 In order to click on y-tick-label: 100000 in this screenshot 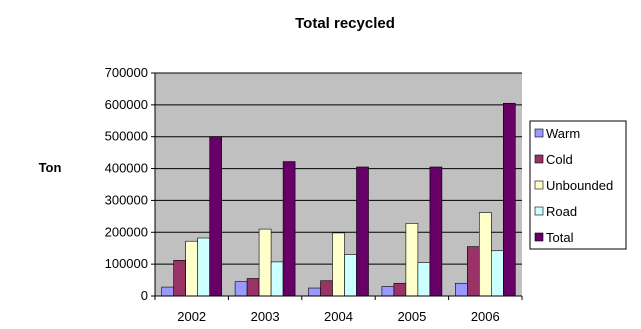, I will do `click(126, 263)`.